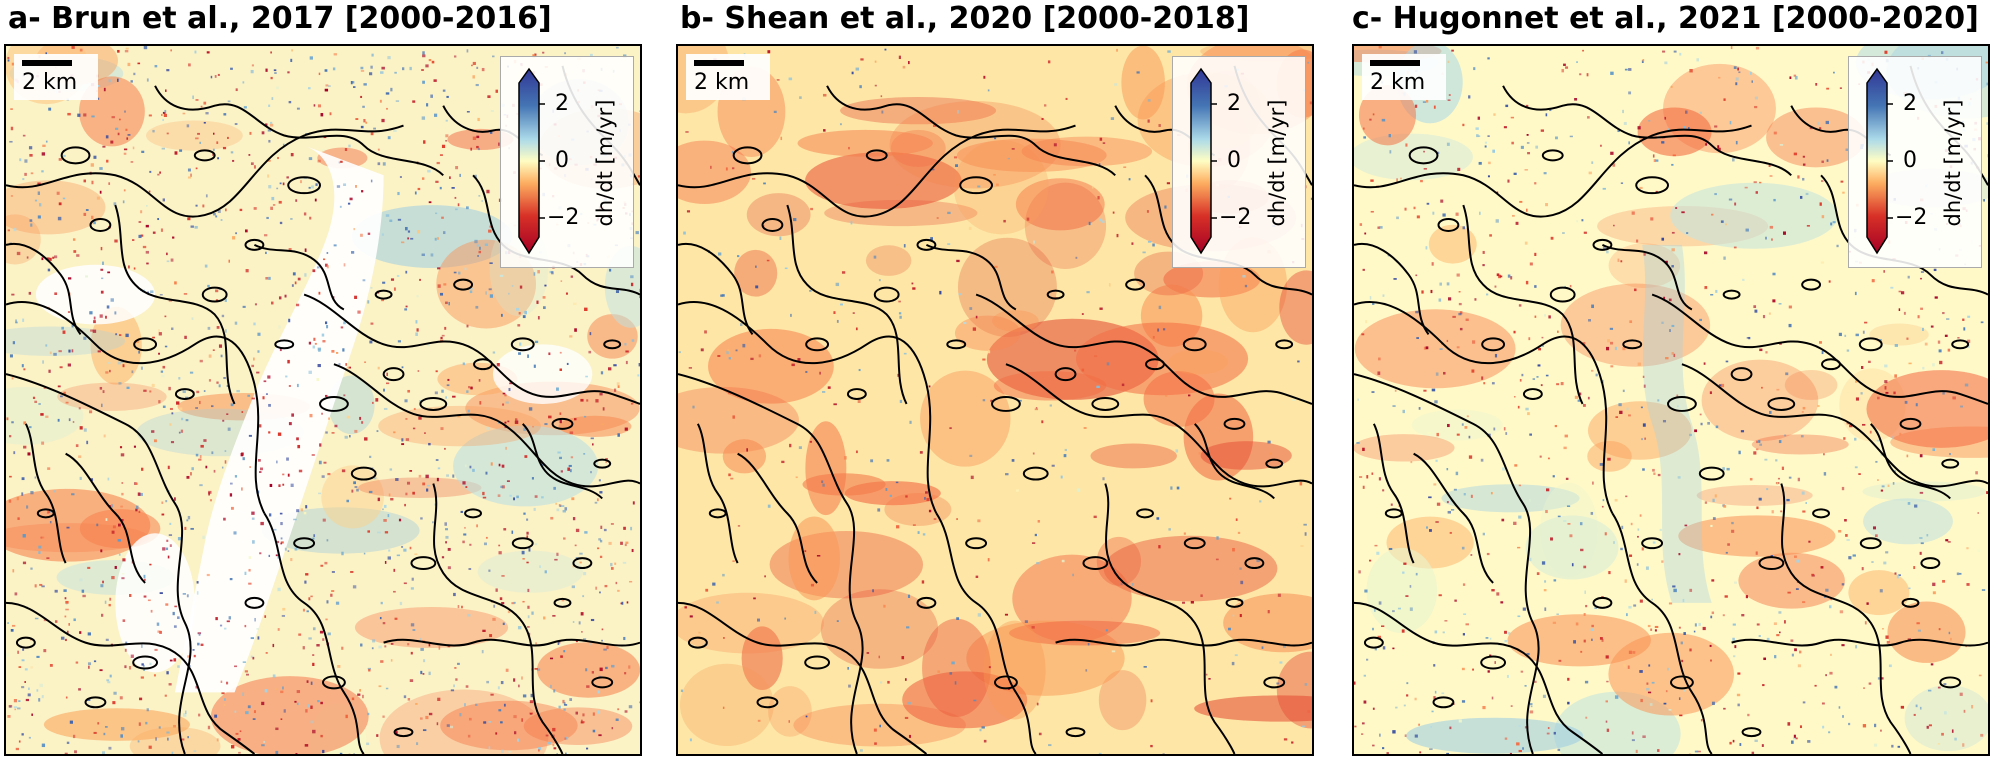  What do you see at coordinates (1665, 18) in the screenshot?
I see `panel-c-title: c- Hugonnet et al., 2021 [2000-2020]` at bounding box center [1665, 18].